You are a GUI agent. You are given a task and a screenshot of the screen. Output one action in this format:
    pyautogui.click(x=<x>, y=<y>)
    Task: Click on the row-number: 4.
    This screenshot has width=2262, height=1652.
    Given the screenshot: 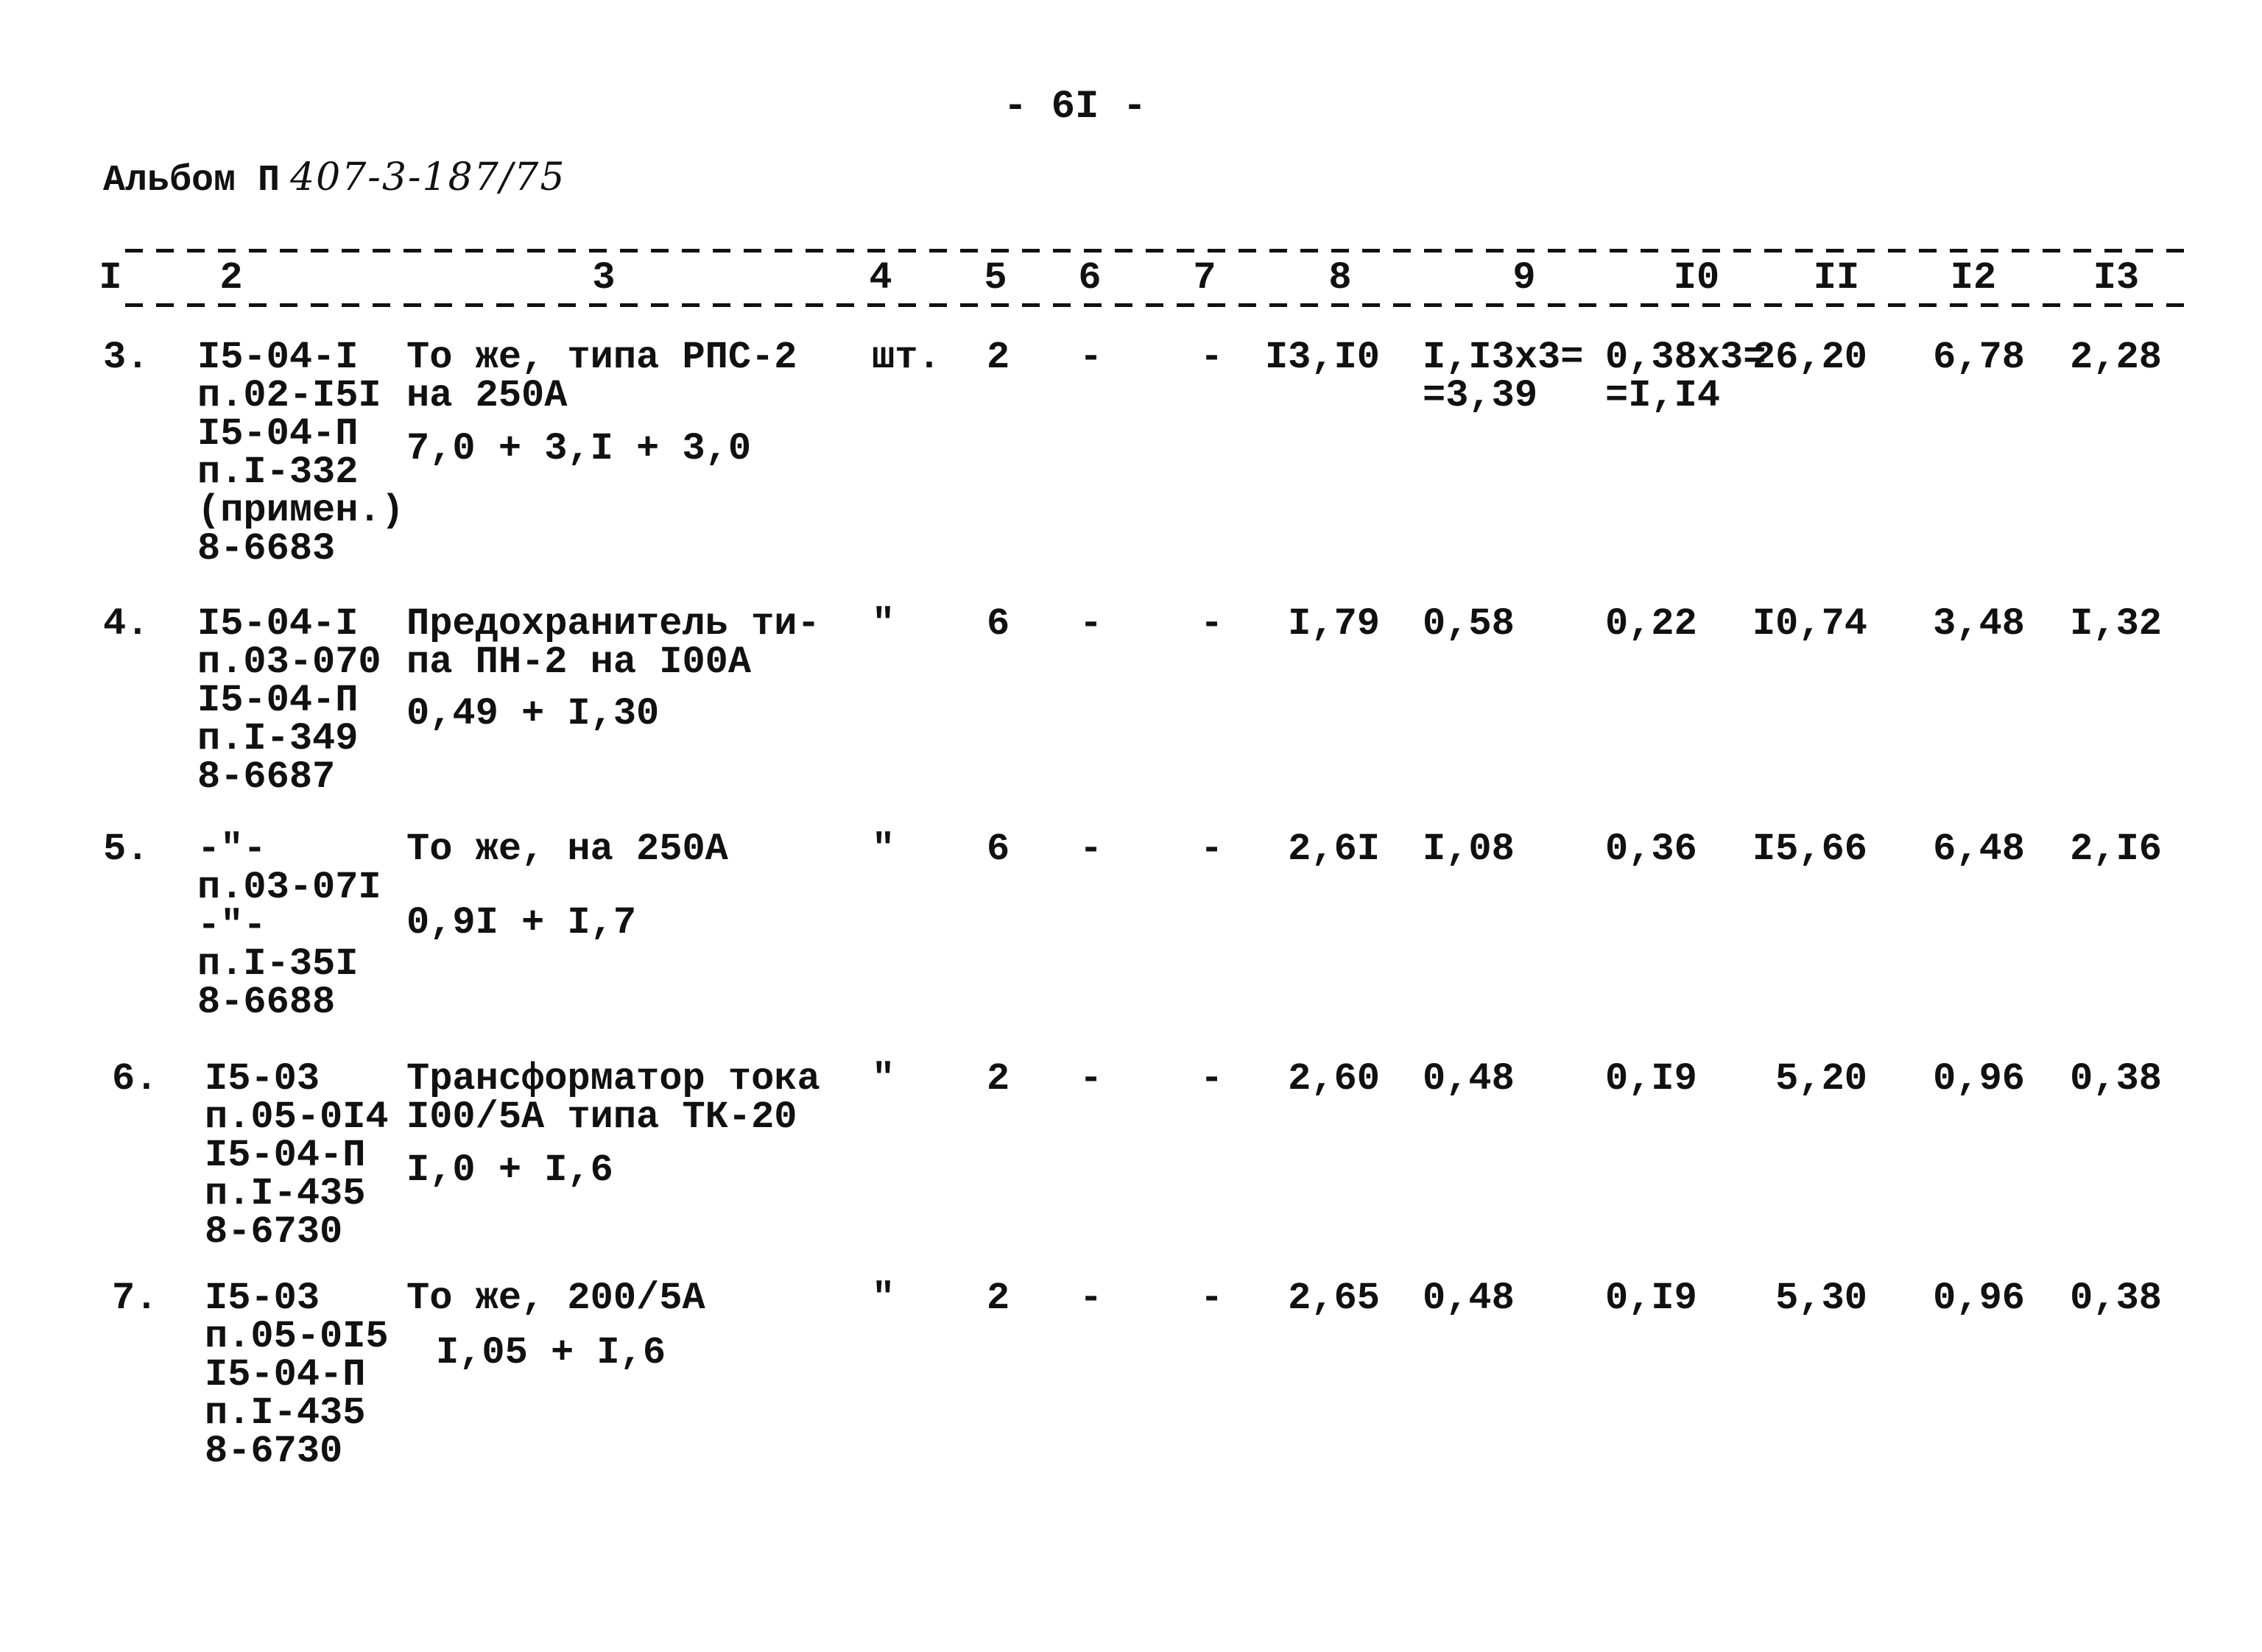 What is the action you would take?
    pyautogui.click(x=126, y=624)
    